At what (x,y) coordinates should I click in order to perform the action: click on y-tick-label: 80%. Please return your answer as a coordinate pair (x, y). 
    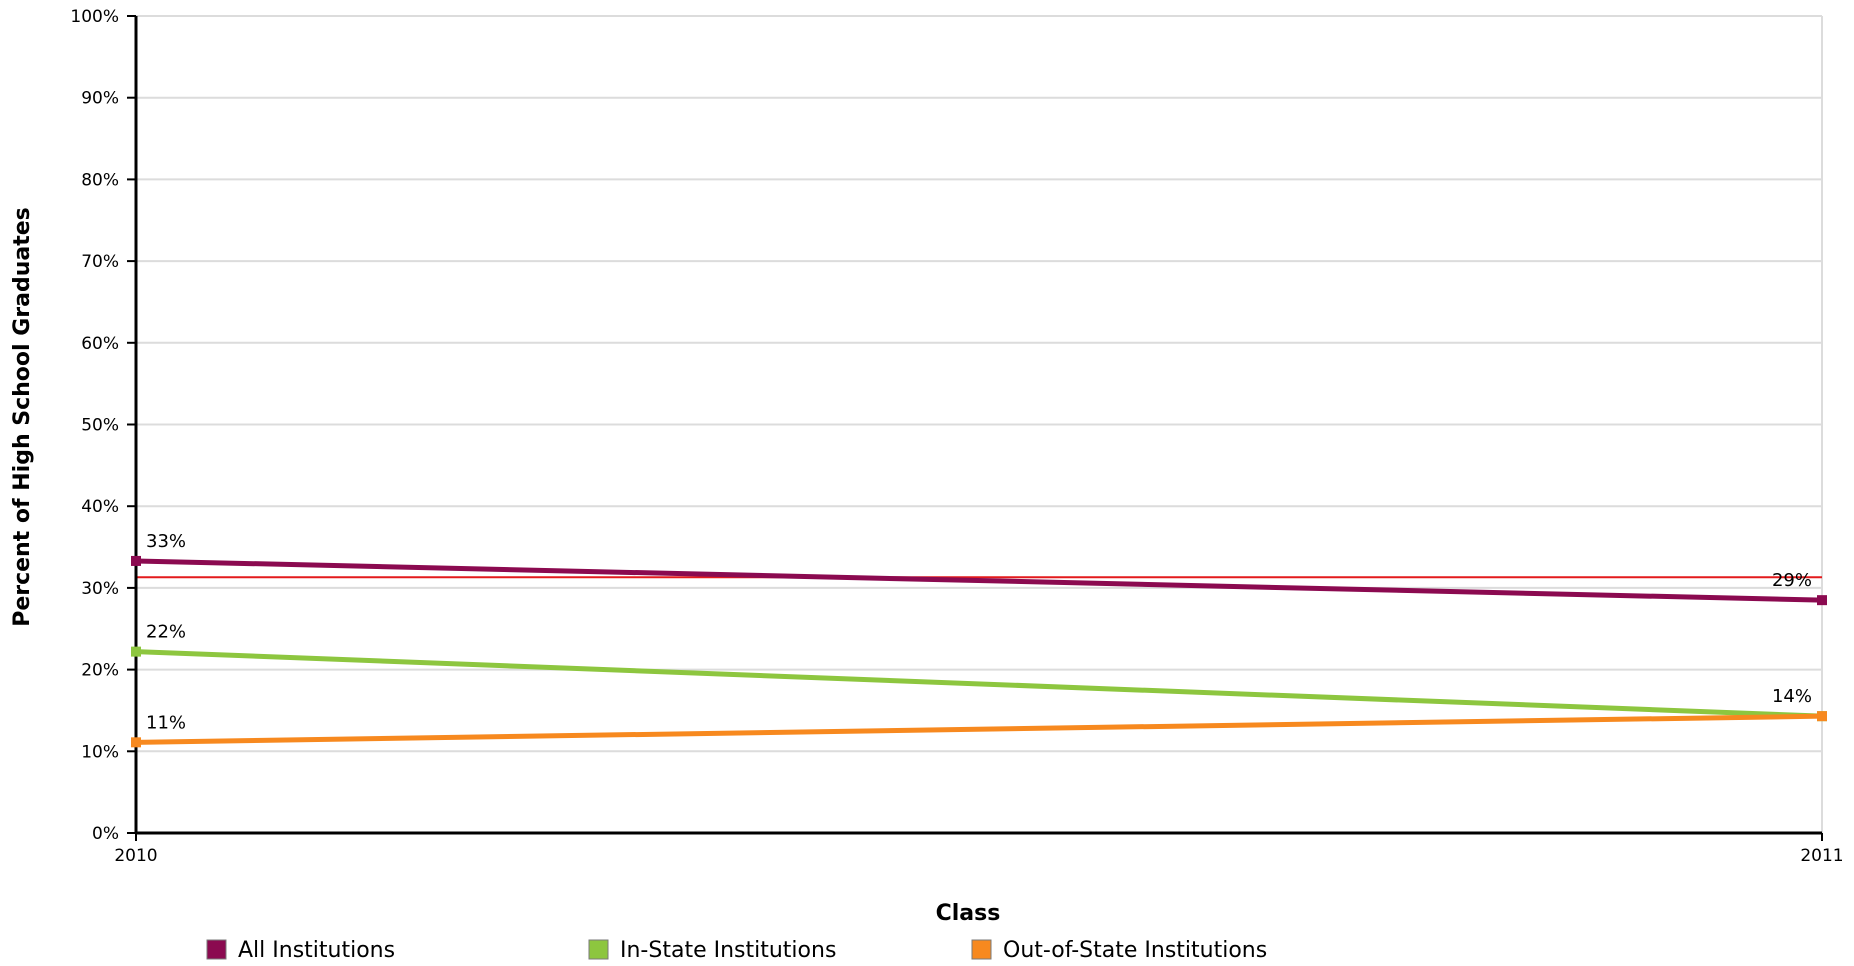
    Looking at the image, I should click on (100, 180).